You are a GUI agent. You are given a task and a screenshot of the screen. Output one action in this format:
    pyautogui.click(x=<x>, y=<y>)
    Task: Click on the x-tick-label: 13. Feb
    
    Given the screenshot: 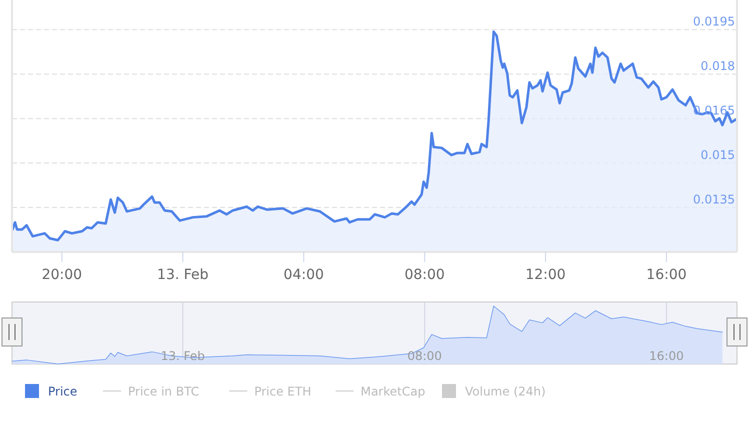 What is the action you would take?
    pyautogui.click(x=183, y=275)
    